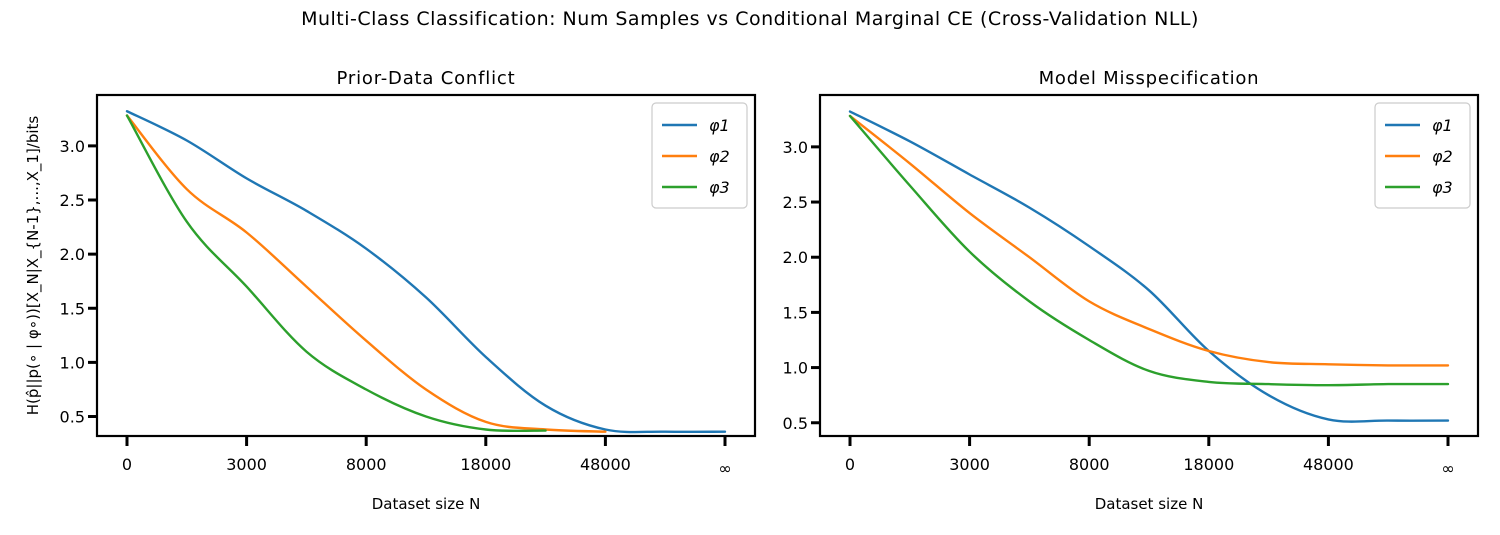  Describe the element at coordinates (426, 78) in the screenshot. I see `panel-title: Prior-Data Conflict` at that location.